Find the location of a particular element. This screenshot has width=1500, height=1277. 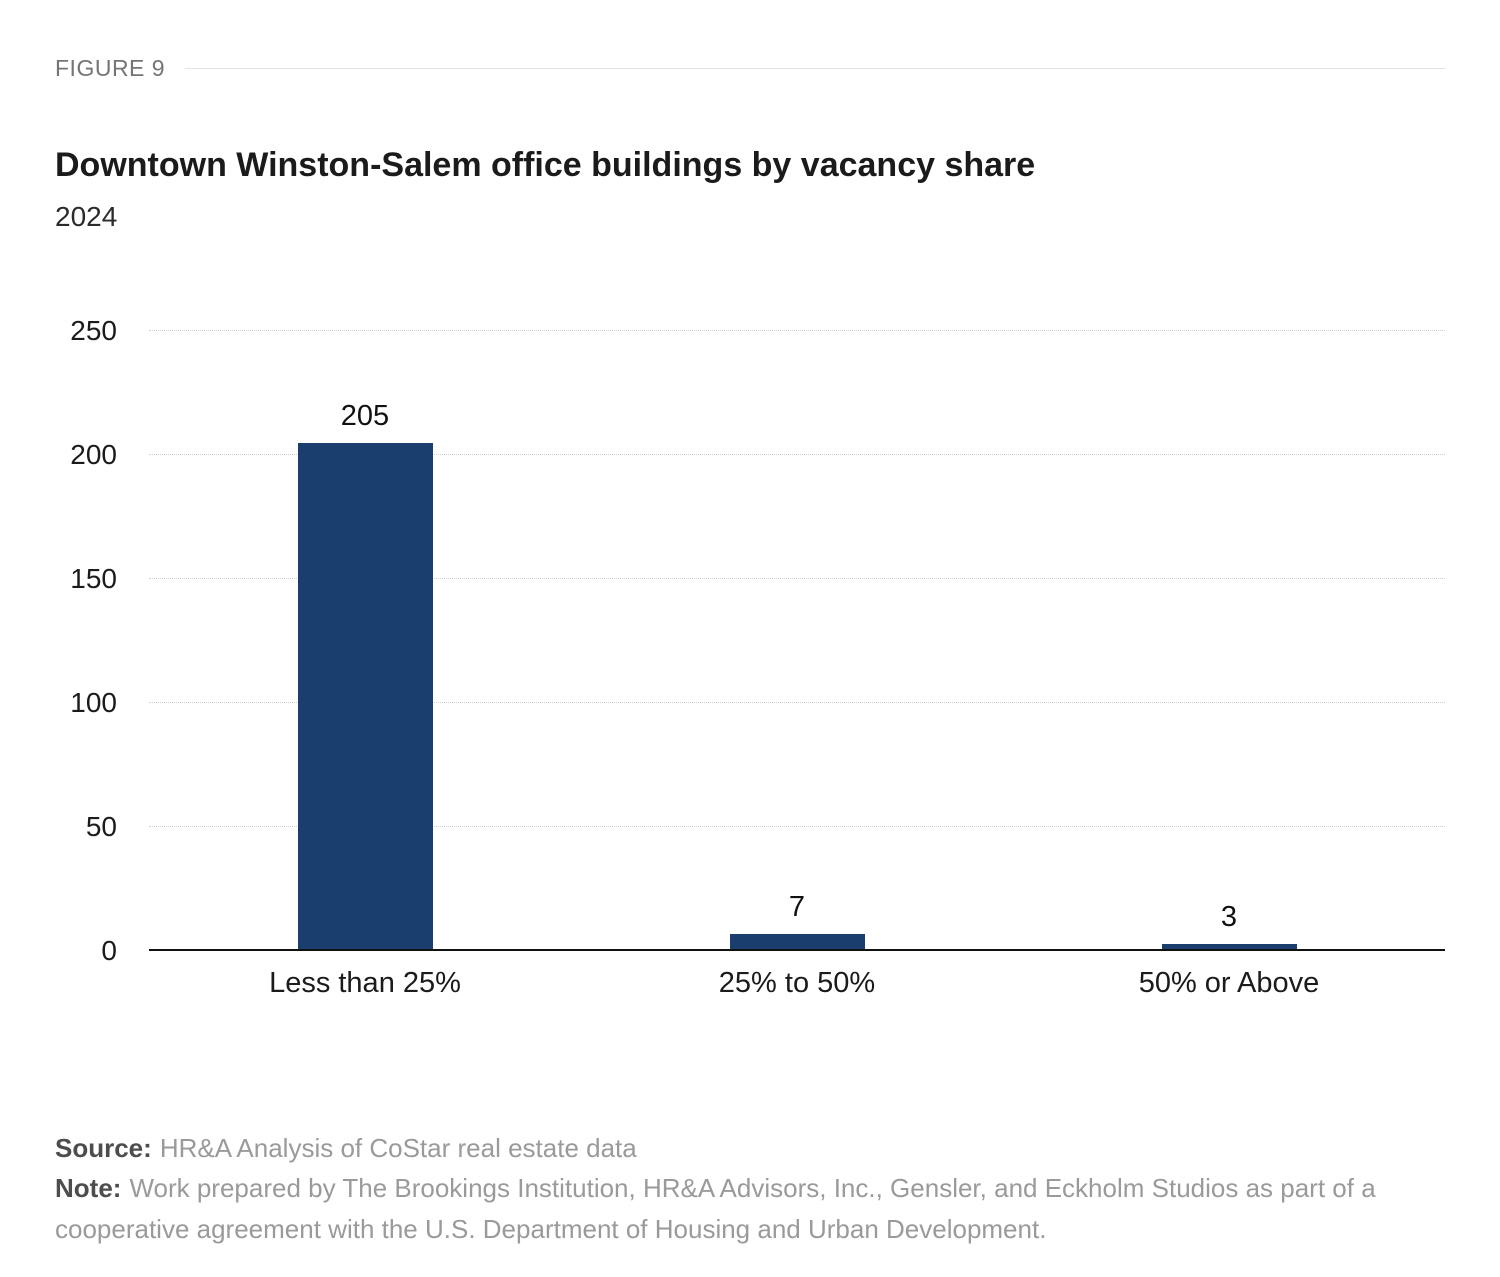

y-tick-label: 200 is located at coordinates (93, 454).